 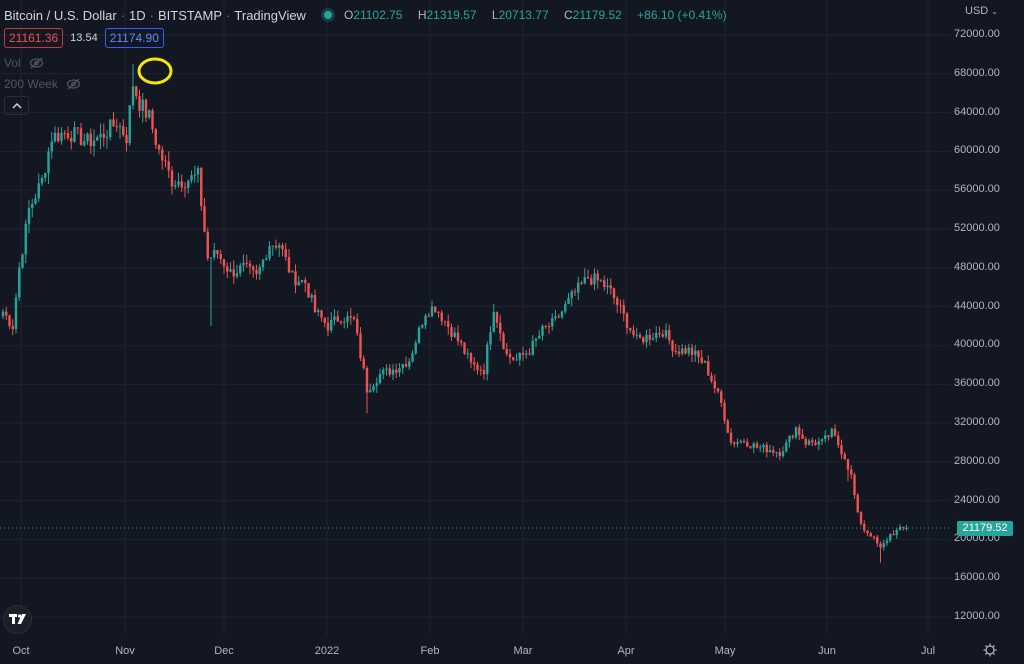 I want to click on price-tick-label: 36000.00, so click(x=977, y=383).